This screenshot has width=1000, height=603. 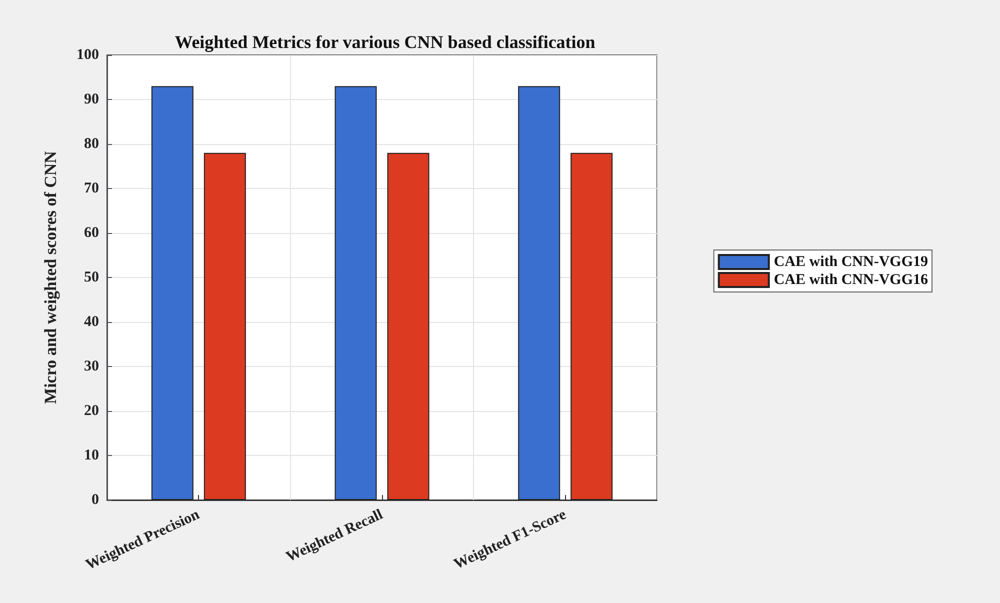 I want to click on y-tick-label: 30, so click(x=91, y=366).